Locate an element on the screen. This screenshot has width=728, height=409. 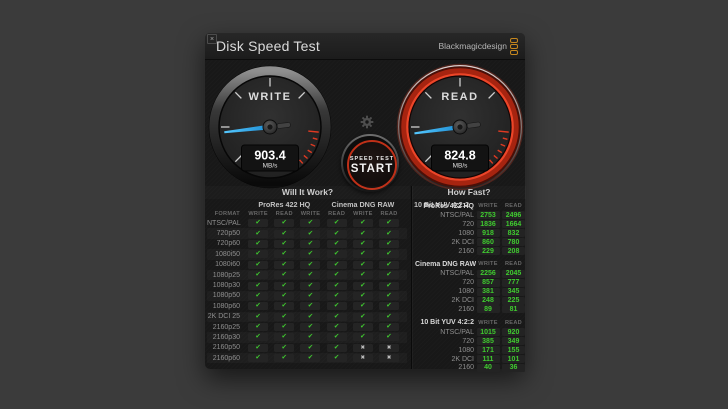
write-read-header: READ is located at coordinates (337, 213).